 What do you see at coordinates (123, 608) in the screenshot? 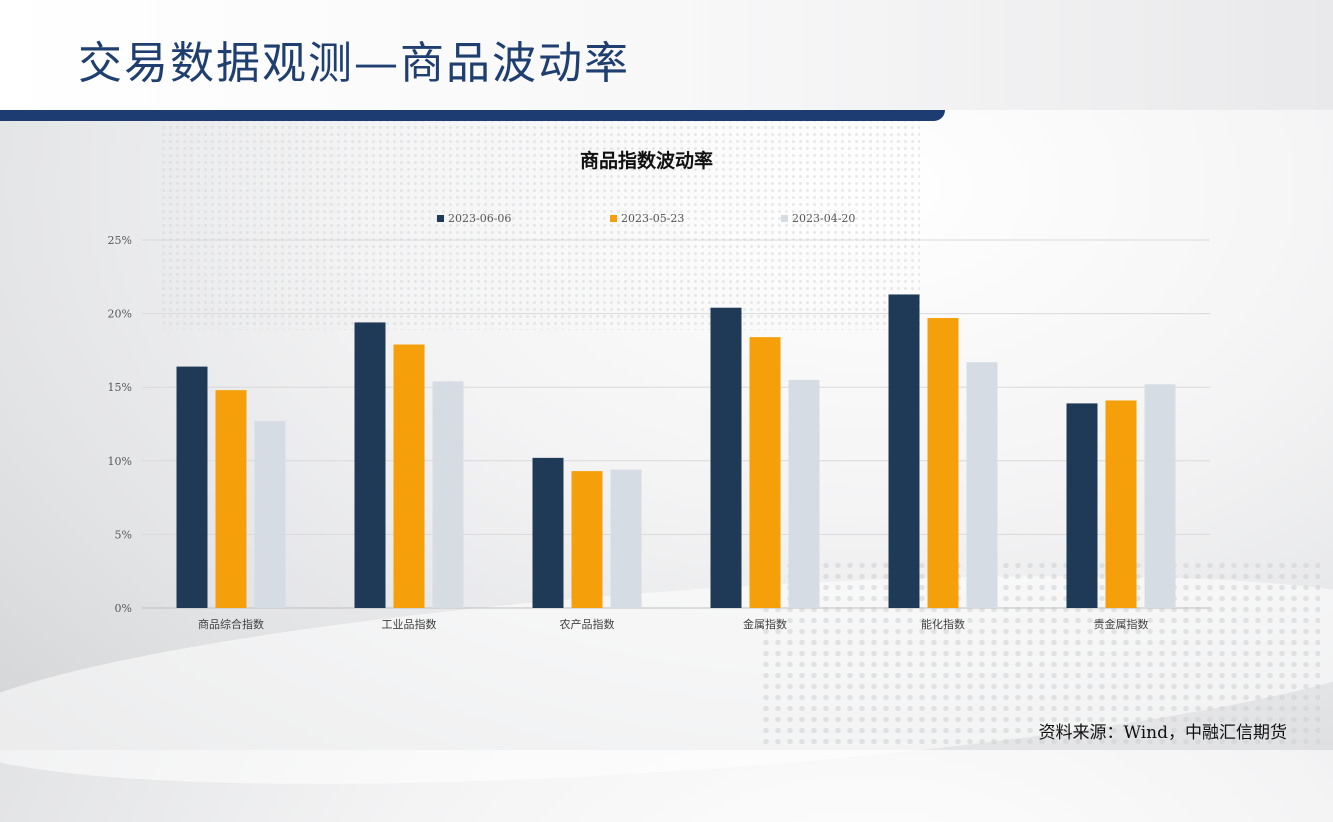
I see `y-tick-label: 0%` at bounding box center [123, 608].